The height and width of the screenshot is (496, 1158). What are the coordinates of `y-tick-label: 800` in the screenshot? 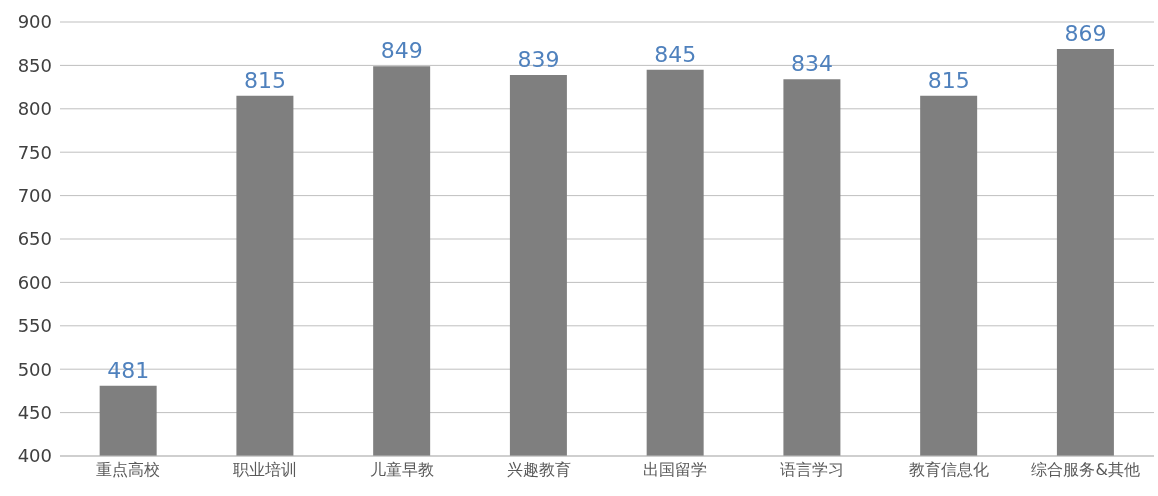 It's located at (34, 109).